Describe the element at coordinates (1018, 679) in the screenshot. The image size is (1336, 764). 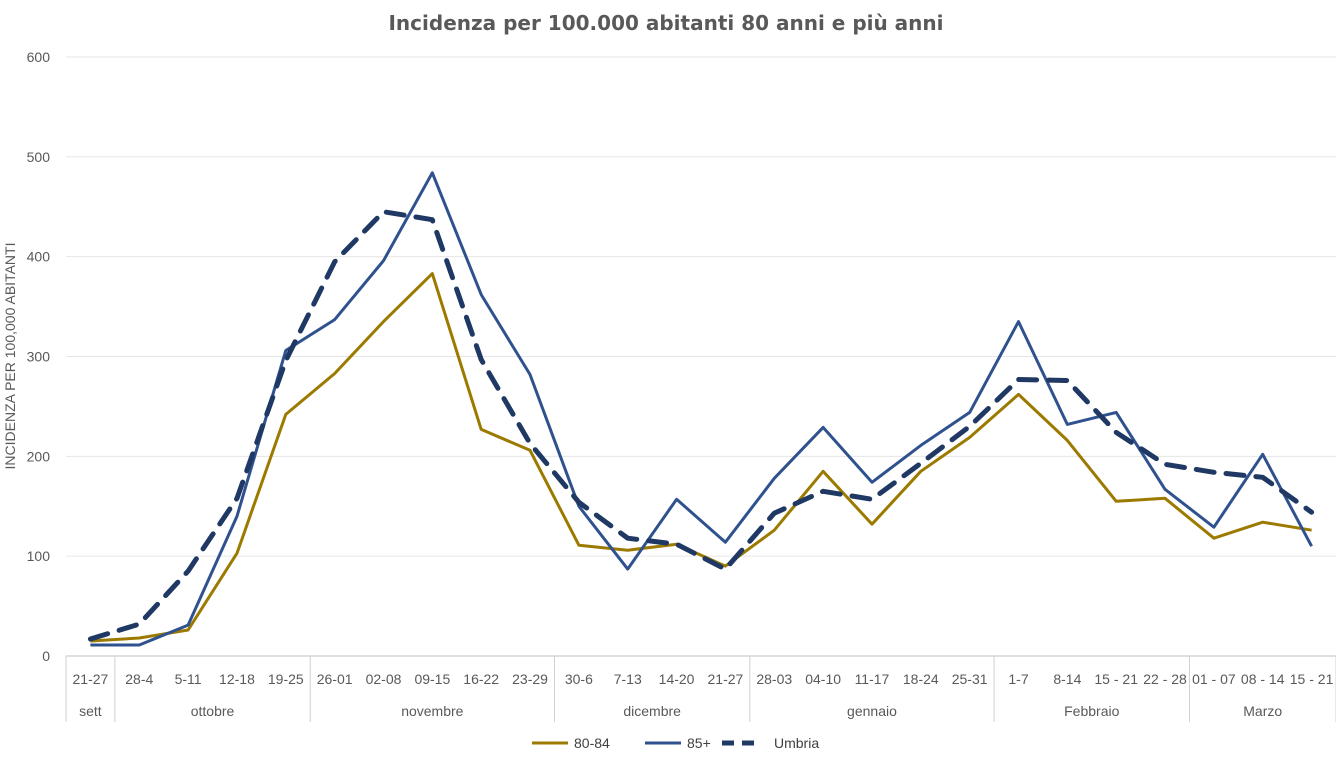
I see `x-tick-label: 1-7` at that location.